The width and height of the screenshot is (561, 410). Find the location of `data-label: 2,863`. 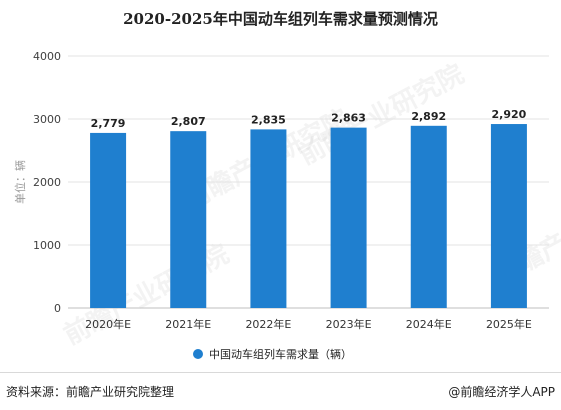

data-label: 2,863 is located at coordinates (348, 118).